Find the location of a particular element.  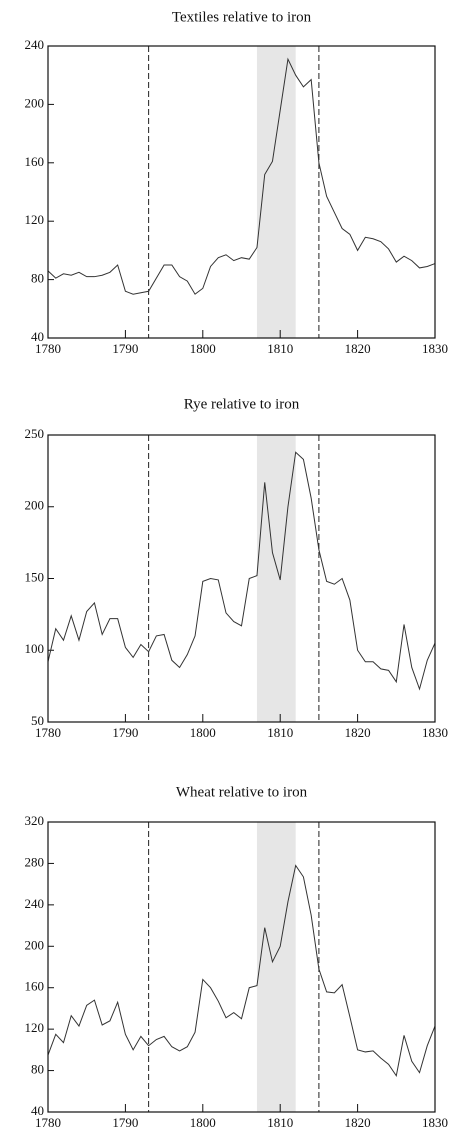

chart-title: Rye relative to iron is located at coordinates (242, 404).